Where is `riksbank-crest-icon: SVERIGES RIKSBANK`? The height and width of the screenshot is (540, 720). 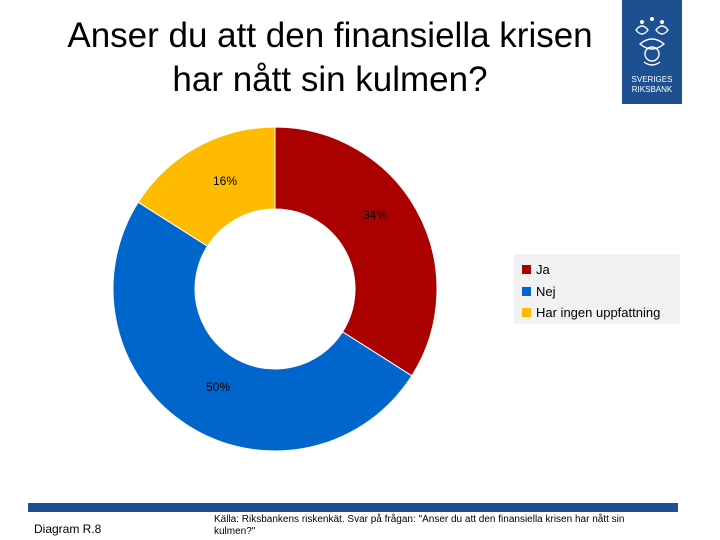 riksbank-crest-icon: SVERIGES RIKSBANK is located at coordinates (652, 55).